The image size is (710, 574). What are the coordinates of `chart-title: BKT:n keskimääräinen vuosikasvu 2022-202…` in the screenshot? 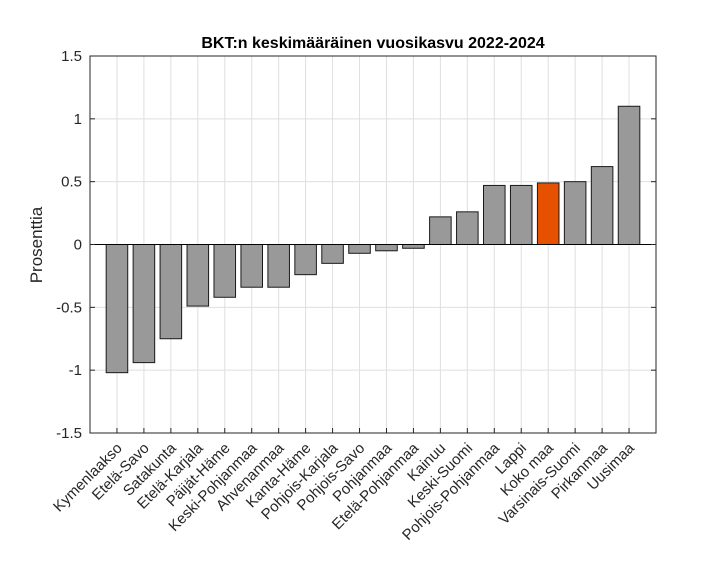 It's located at (372, 43).